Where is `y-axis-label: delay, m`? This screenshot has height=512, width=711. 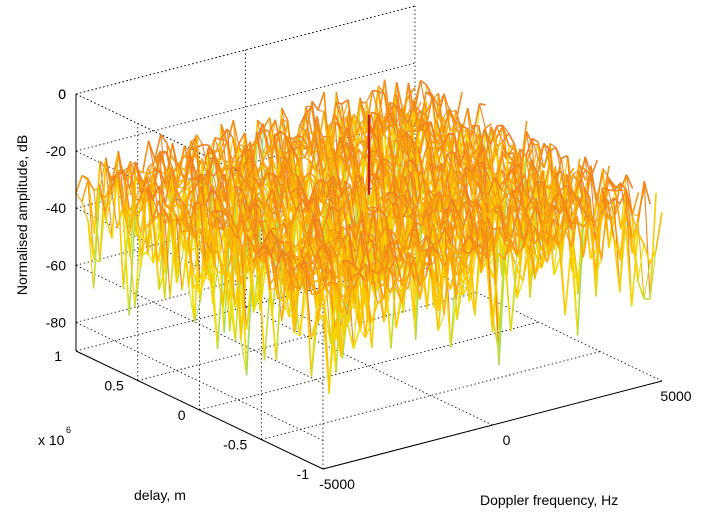 y-axis-label: delay, m is located at coordinates (160, 495).